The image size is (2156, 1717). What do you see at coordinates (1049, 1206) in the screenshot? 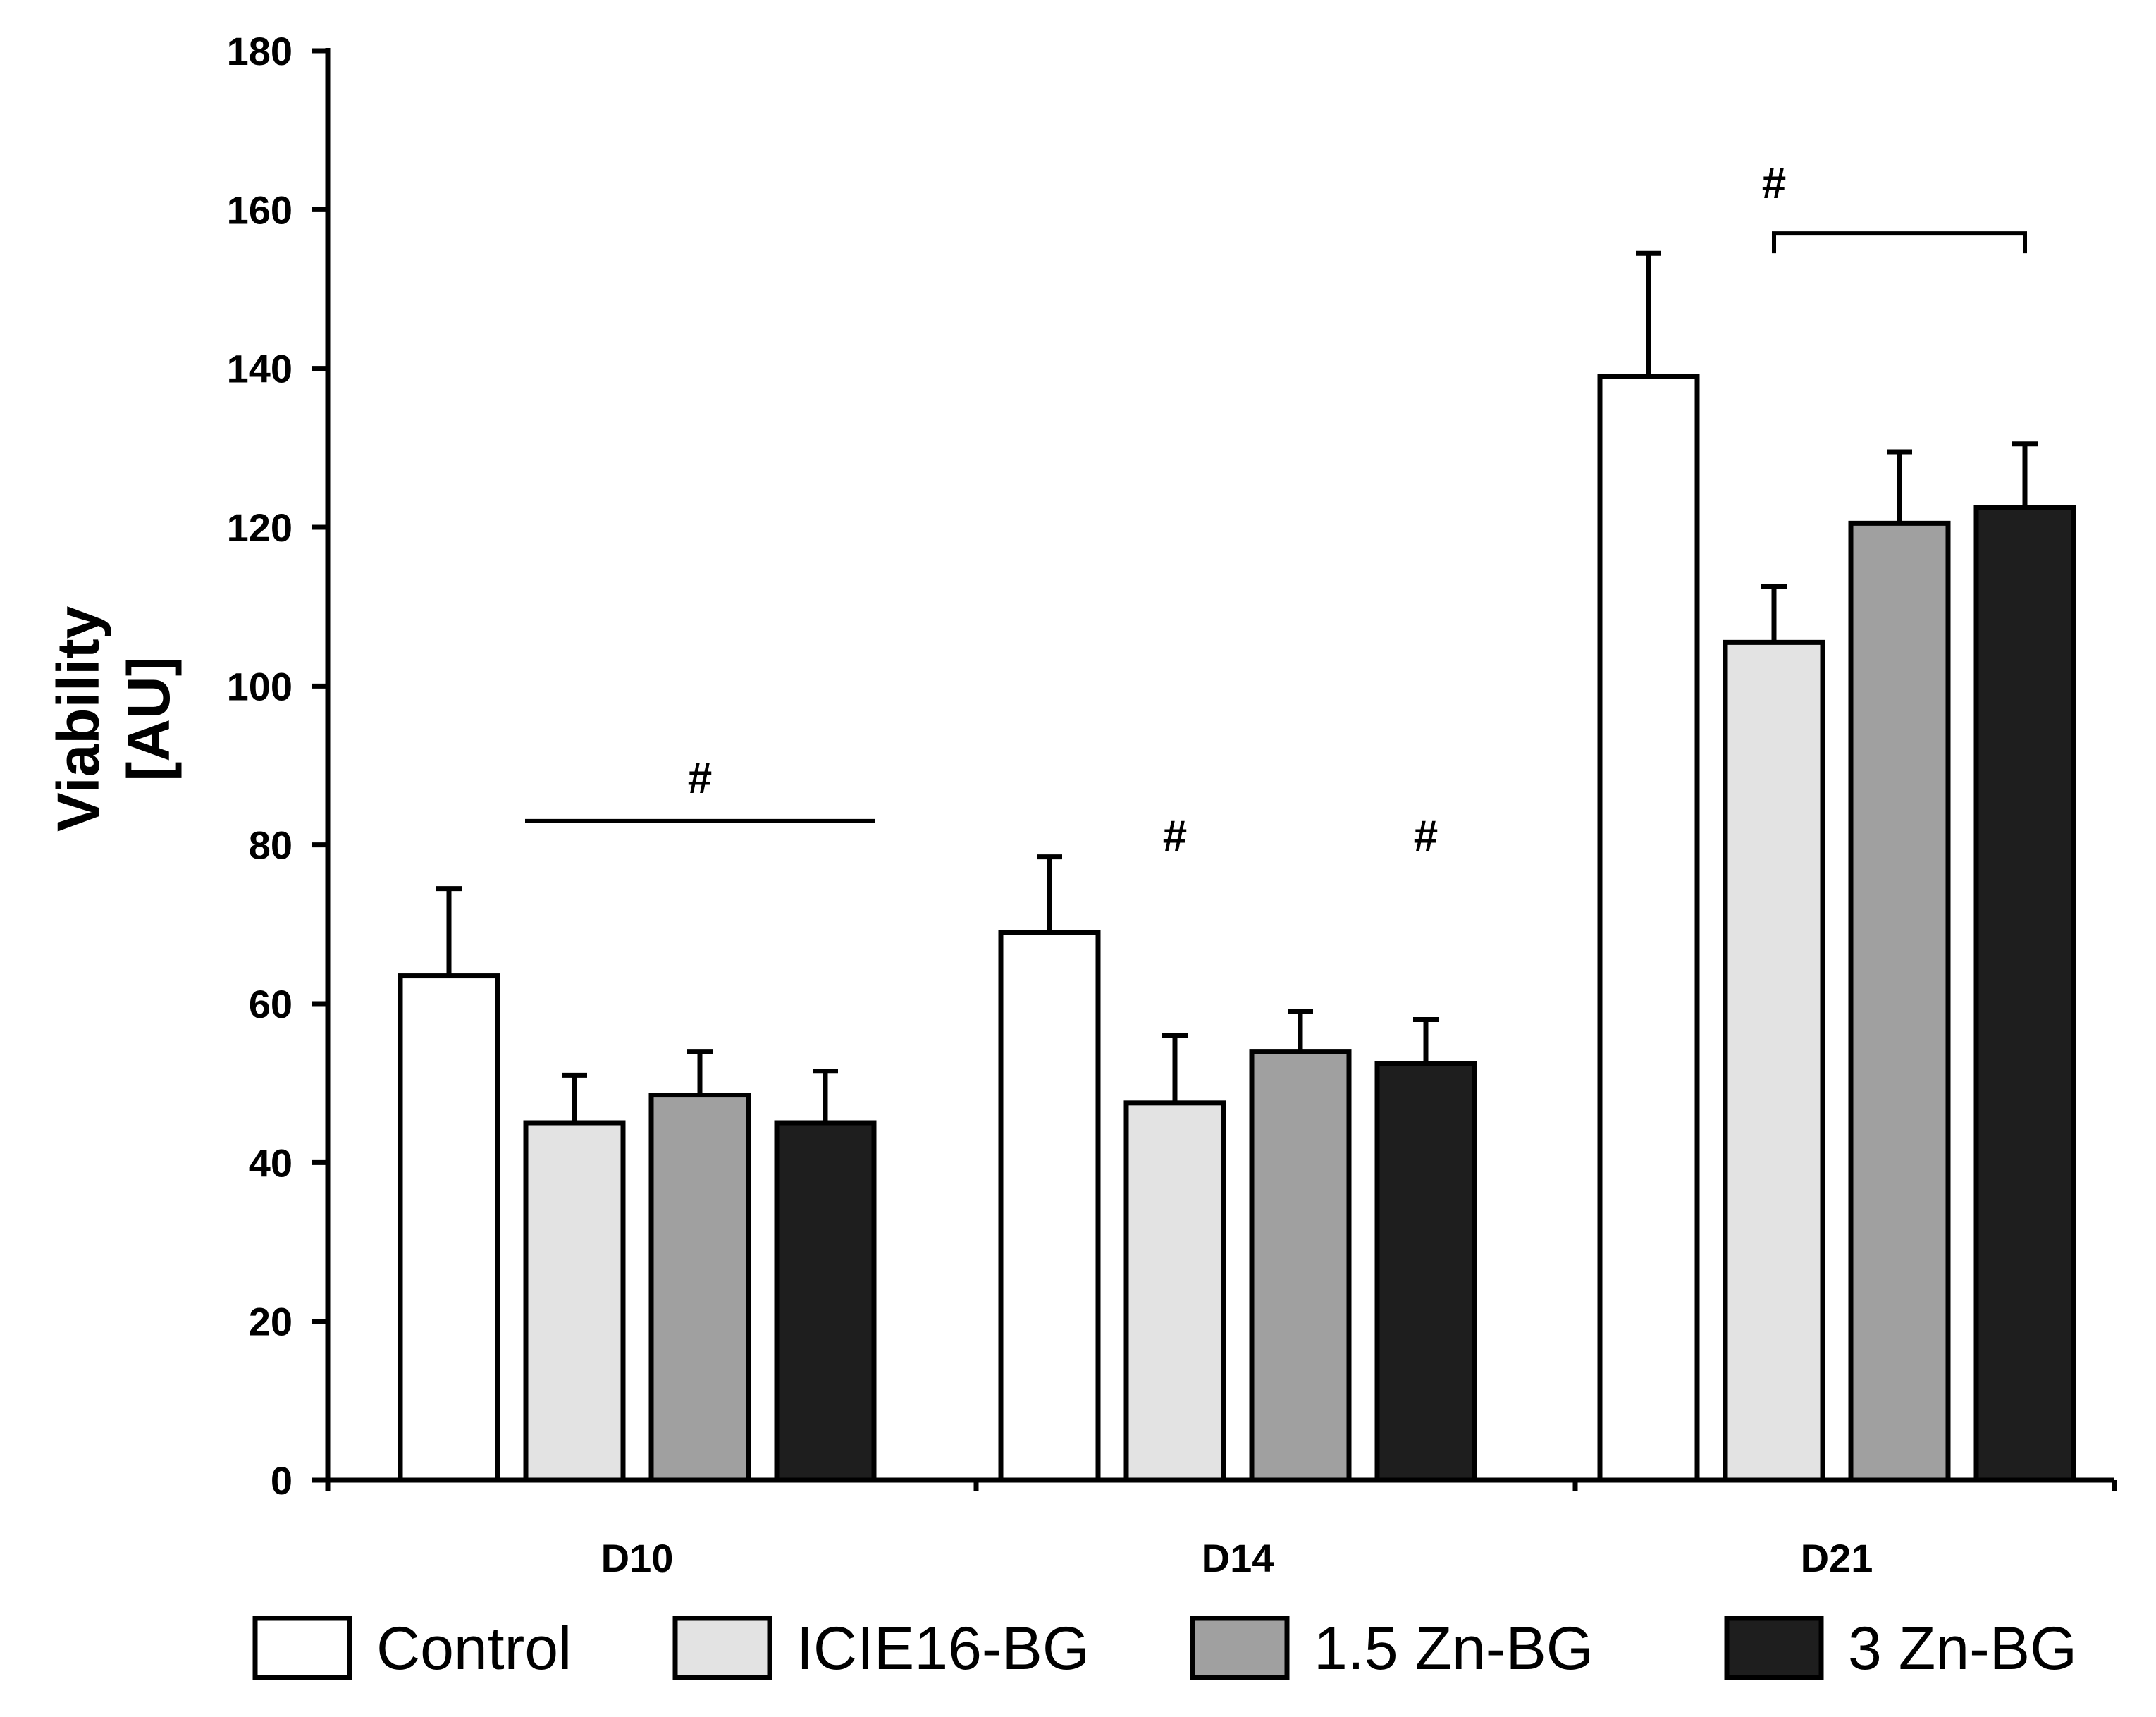
I see `bar-D14-control` at bounding box center [1049, 1206].